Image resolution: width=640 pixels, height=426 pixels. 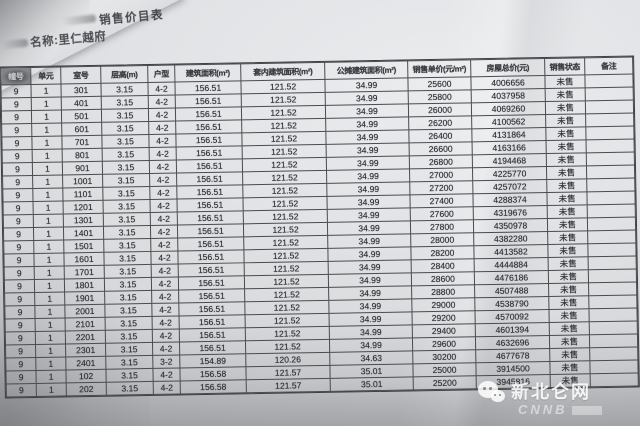 I want to click on table-cell: 4131864, so click(x=509, y=134).